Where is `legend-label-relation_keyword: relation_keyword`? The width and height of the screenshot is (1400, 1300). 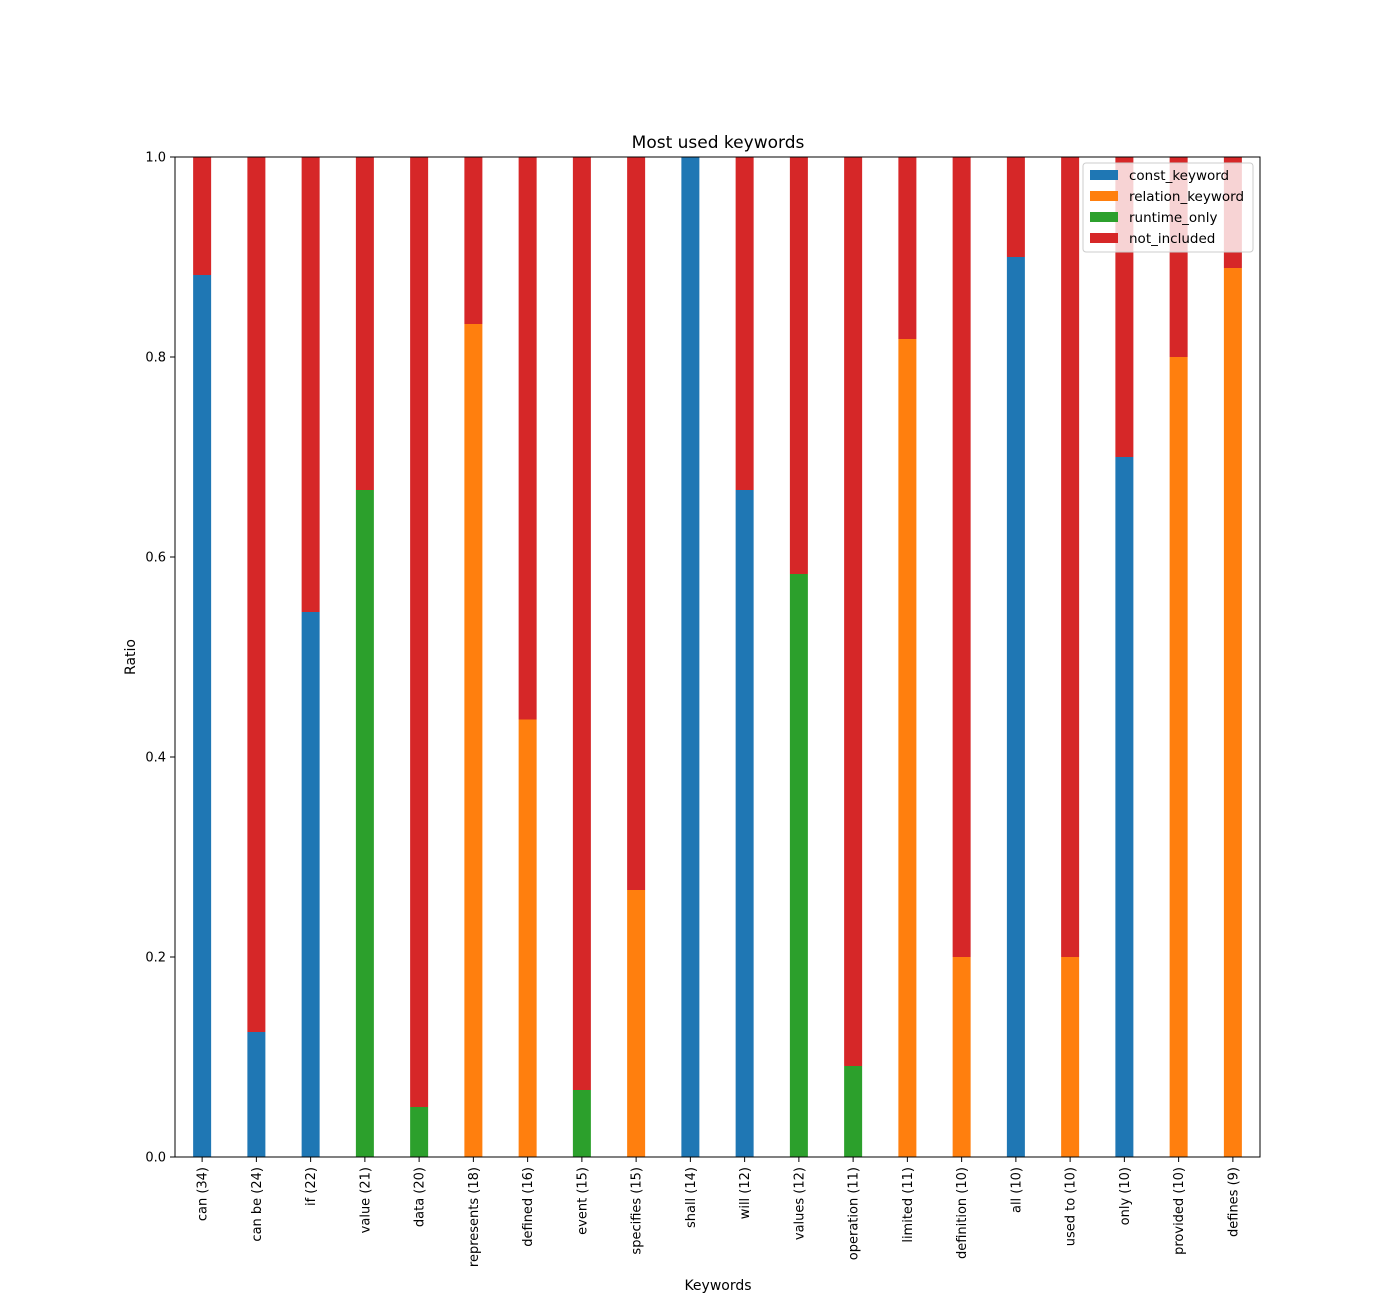
legend-label-relation_keyword: relation_keyword is located at coordinates (1186, 197).